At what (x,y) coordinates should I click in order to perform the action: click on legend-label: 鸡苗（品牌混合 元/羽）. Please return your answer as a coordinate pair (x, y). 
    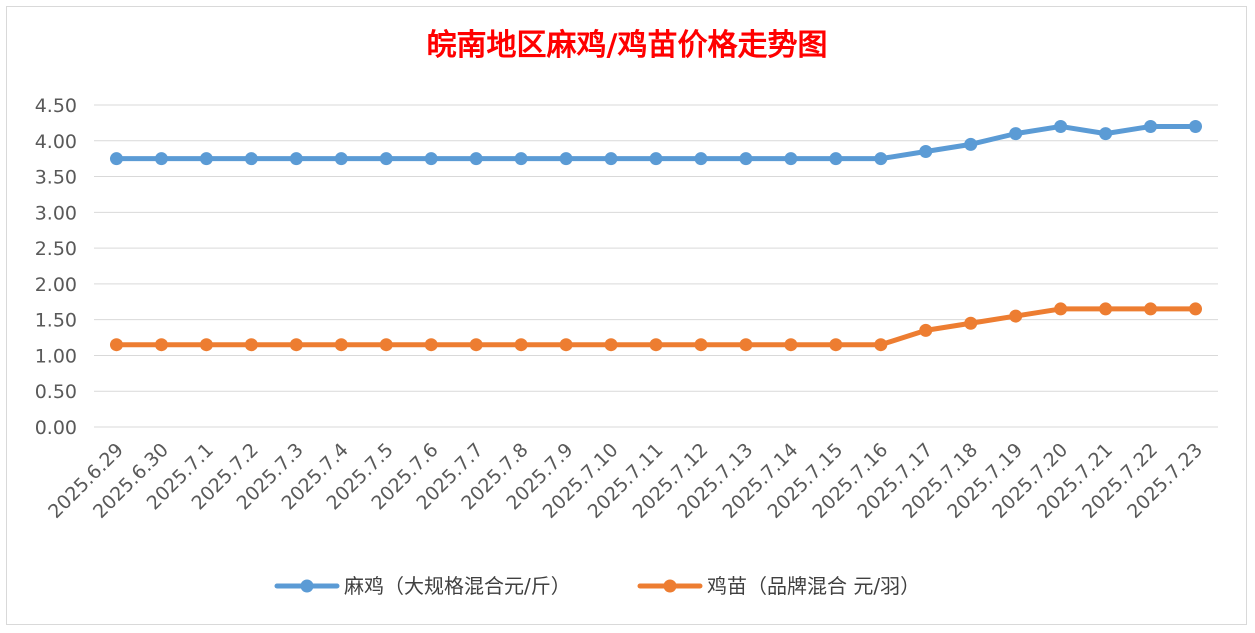
    Looking at the image, I should click on (813, 586).